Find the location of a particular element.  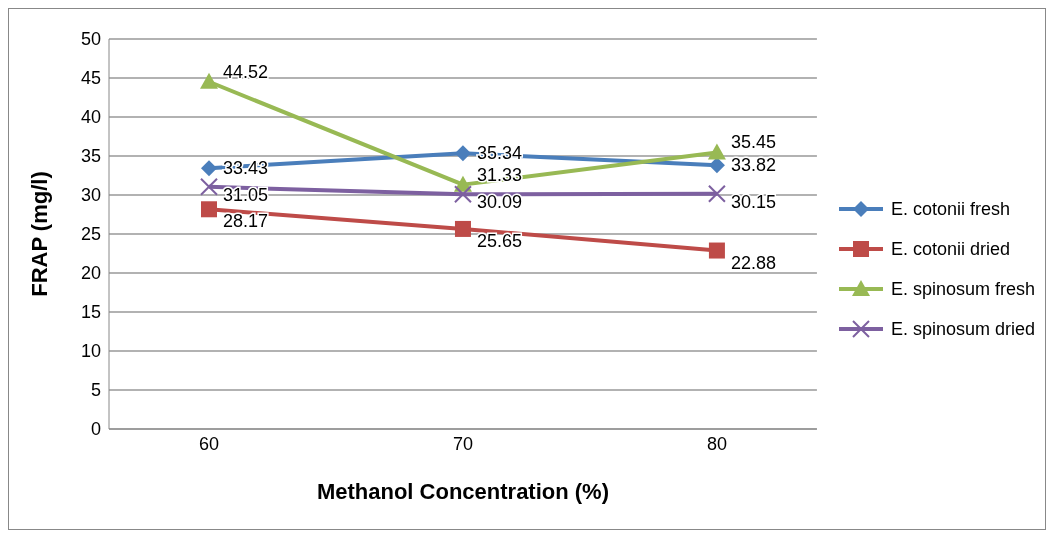

y-tick-label: 15 is located at coordinates (90, 312).